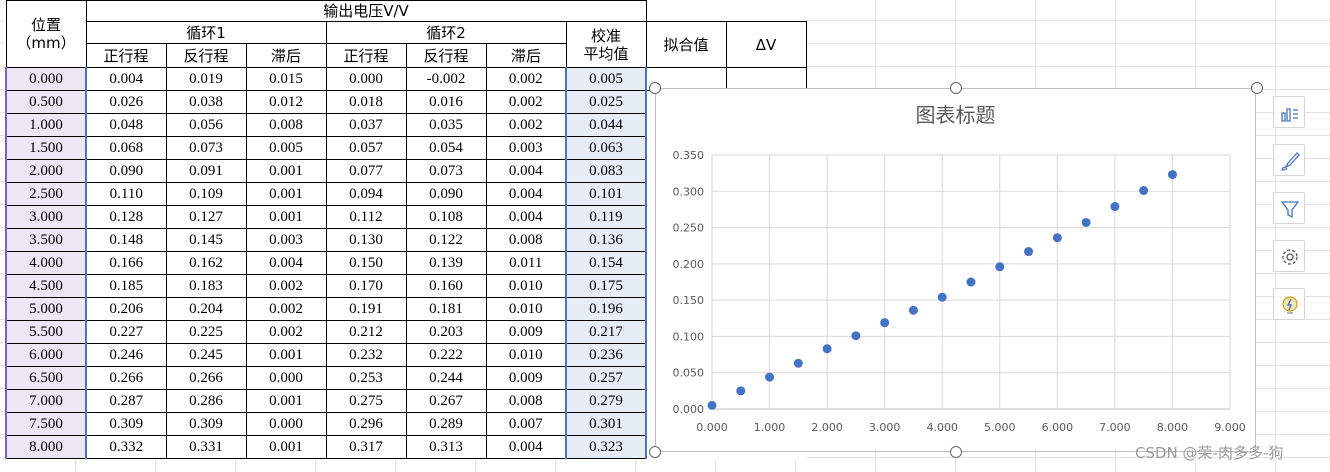 This screenshot has width=1330, height=472. What do you see at coordinates (606, 355) in the screenshot?
I see `cell-calib-avg: 0.236` at bounding box center [606, 355].